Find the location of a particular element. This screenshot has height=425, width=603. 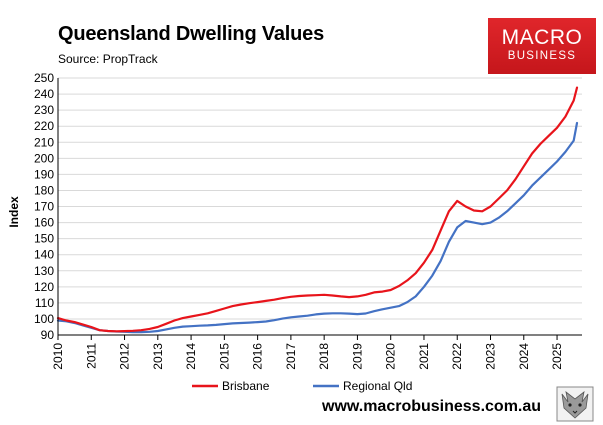

x-tick-label: 2023 is located at coordinates (491, 356).